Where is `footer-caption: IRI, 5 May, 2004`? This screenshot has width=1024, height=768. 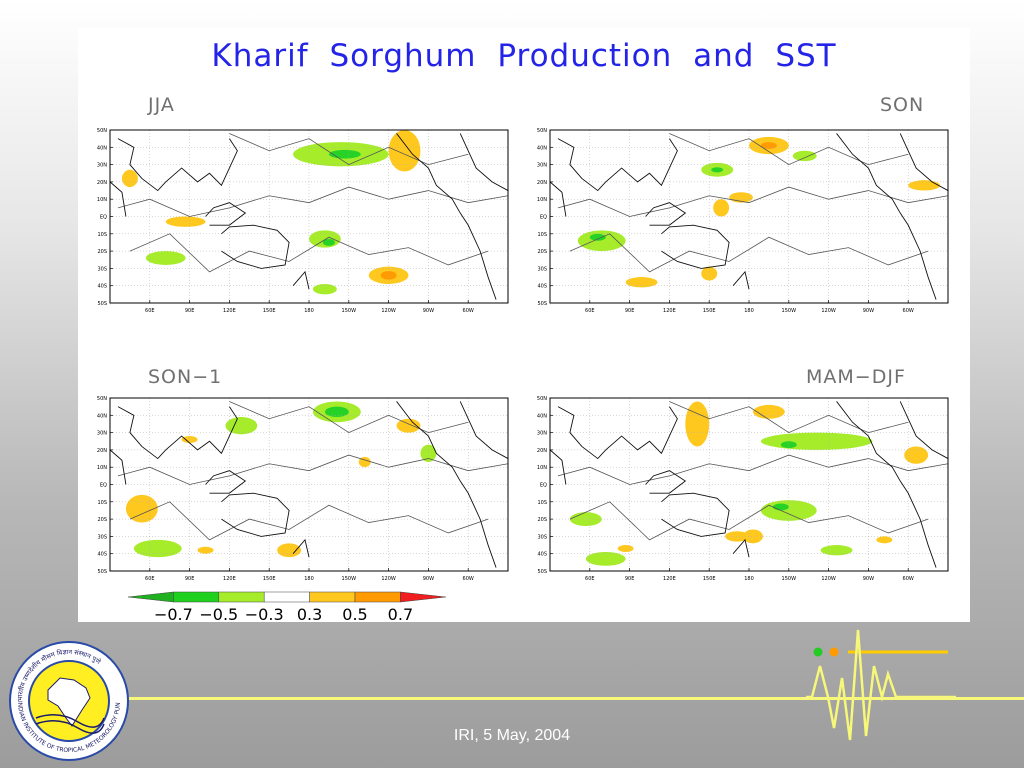 footer-caption: IRI, 5 May, 2004 is located at coordinates (512, 735).